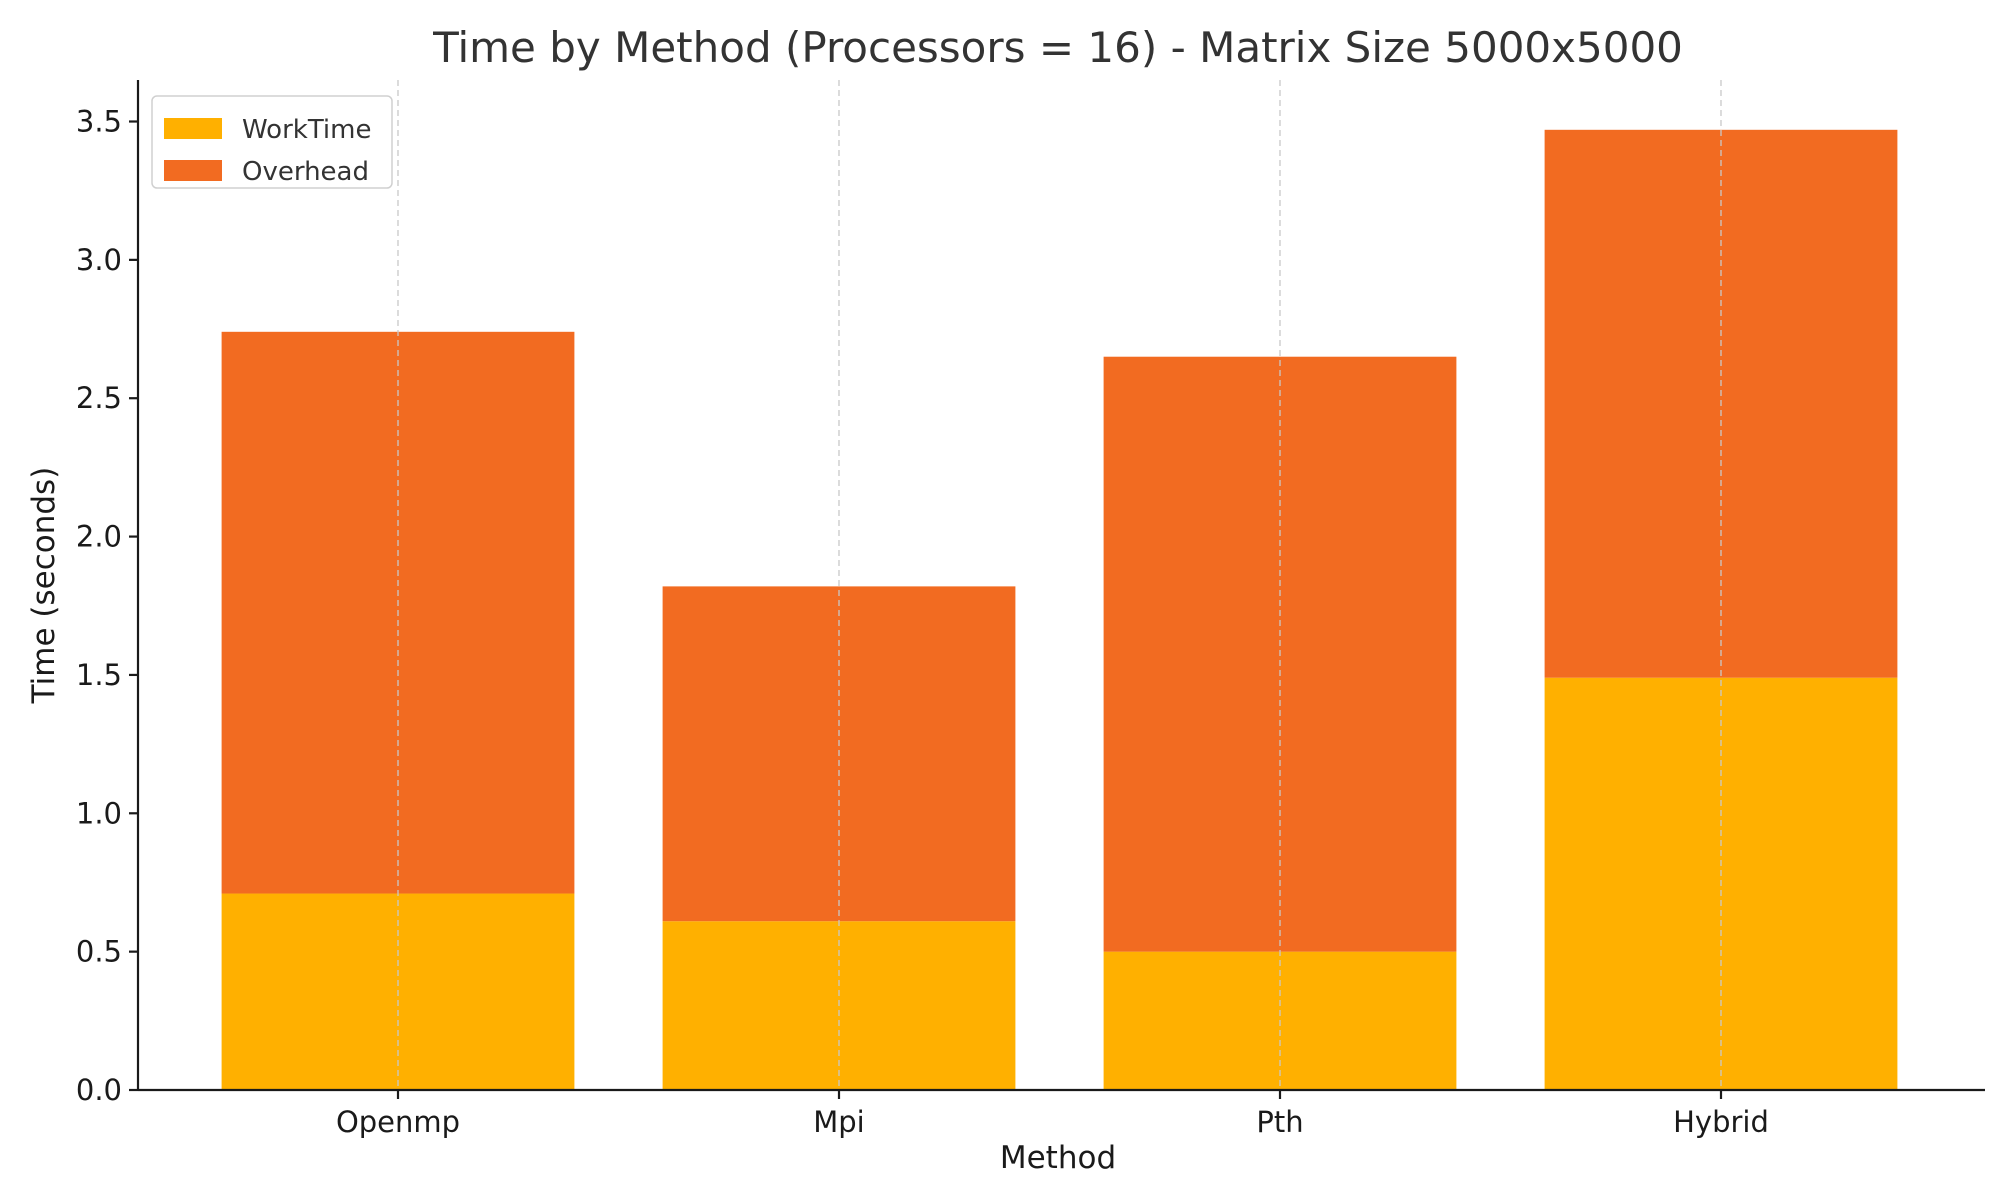 The image size is (2000, 1204). Describe the element at coordinates (99, 1090) in the screenshot. I see `y-tick-label: 0.0` at that location.